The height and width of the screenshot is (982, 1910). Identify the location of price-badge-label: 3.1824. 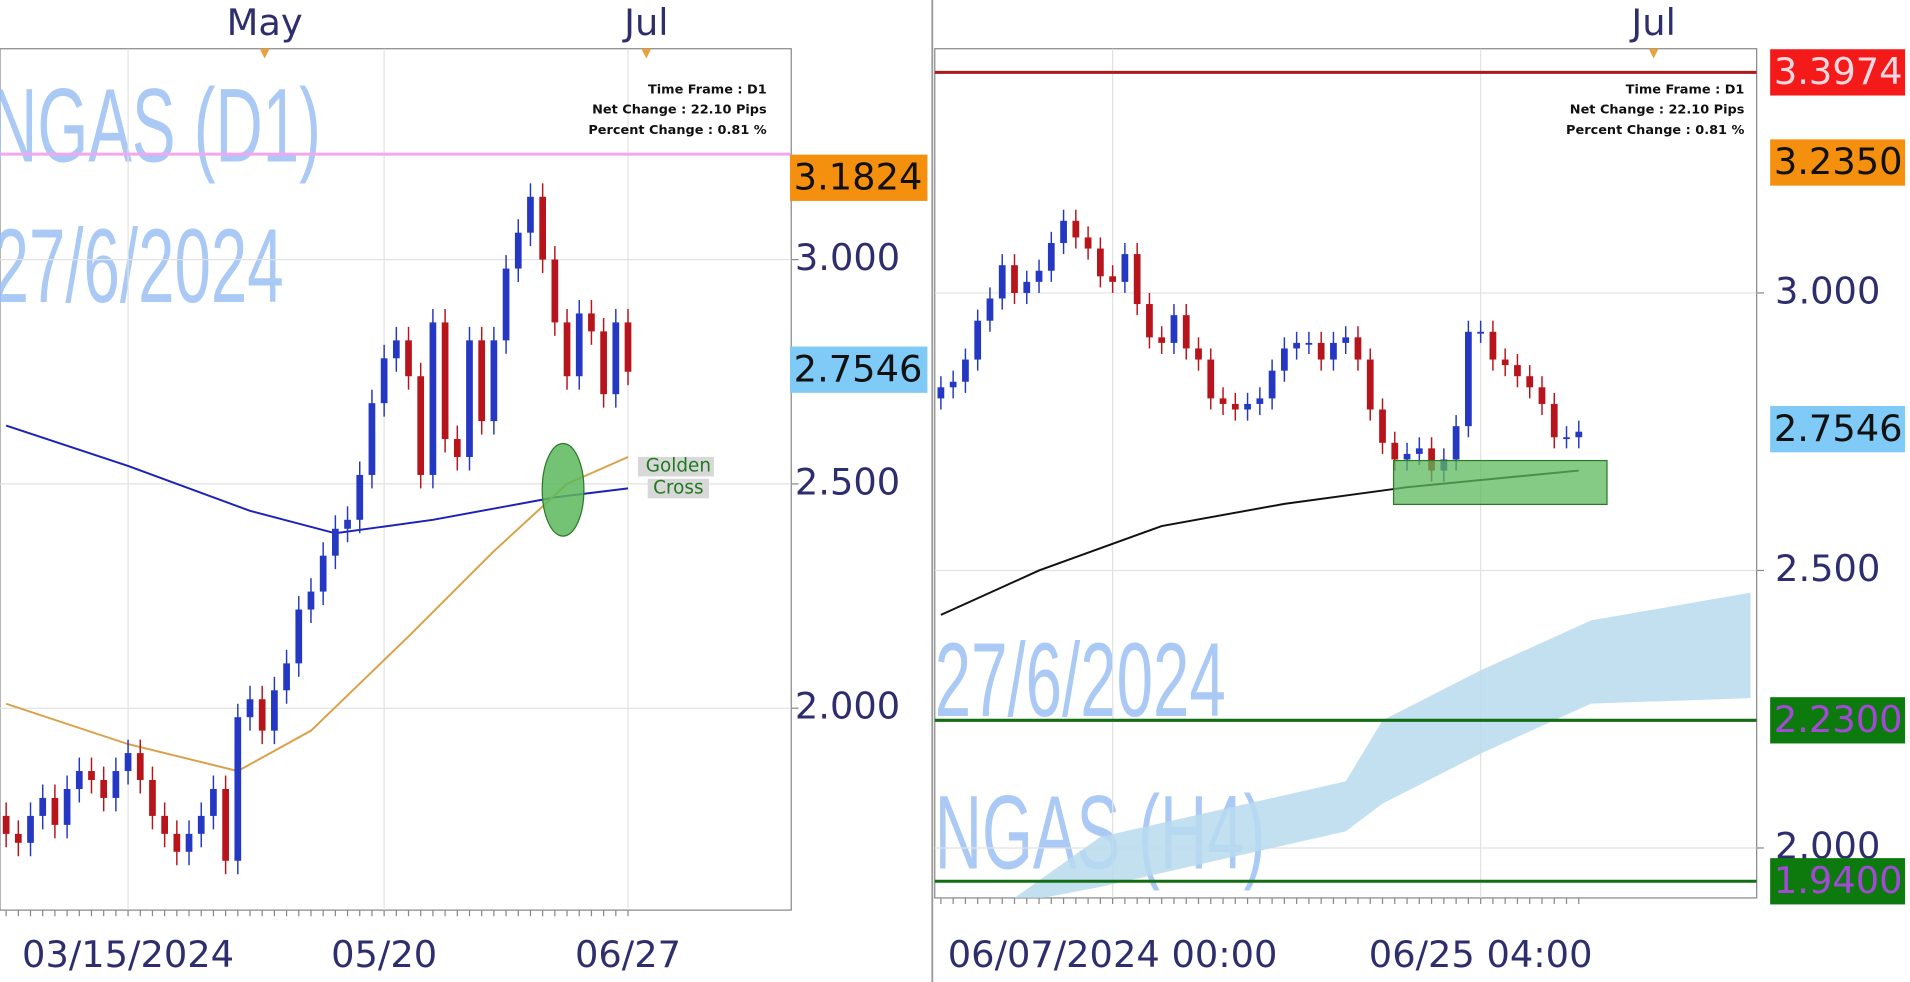
(858, 177).